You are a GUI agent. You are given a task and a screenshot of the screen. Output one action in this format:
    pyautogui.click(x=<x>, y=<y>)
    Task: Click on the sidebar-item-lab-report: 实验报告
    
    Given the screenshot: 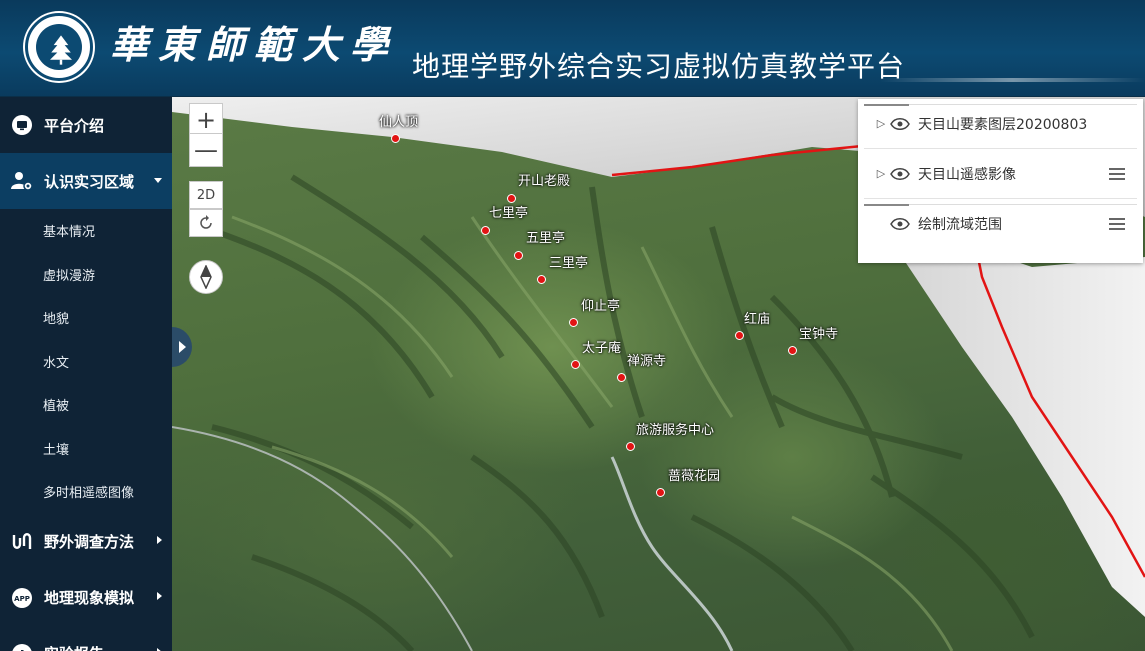 What is the action you would take?
    pyautogui.click(x=86, y=638)
    